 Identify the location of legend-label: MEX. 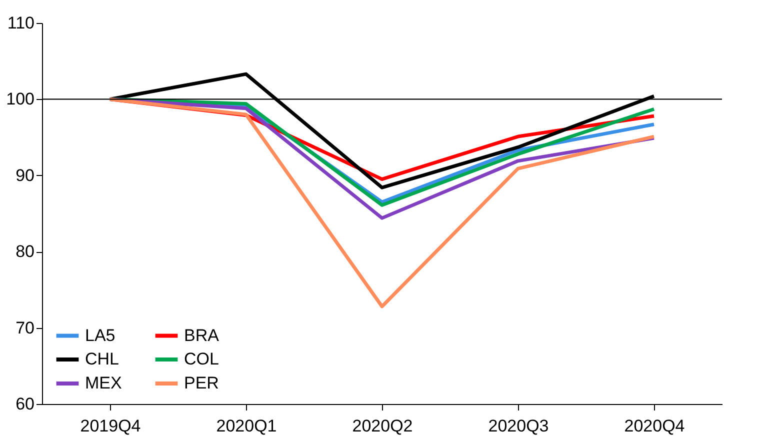
(103, 383).